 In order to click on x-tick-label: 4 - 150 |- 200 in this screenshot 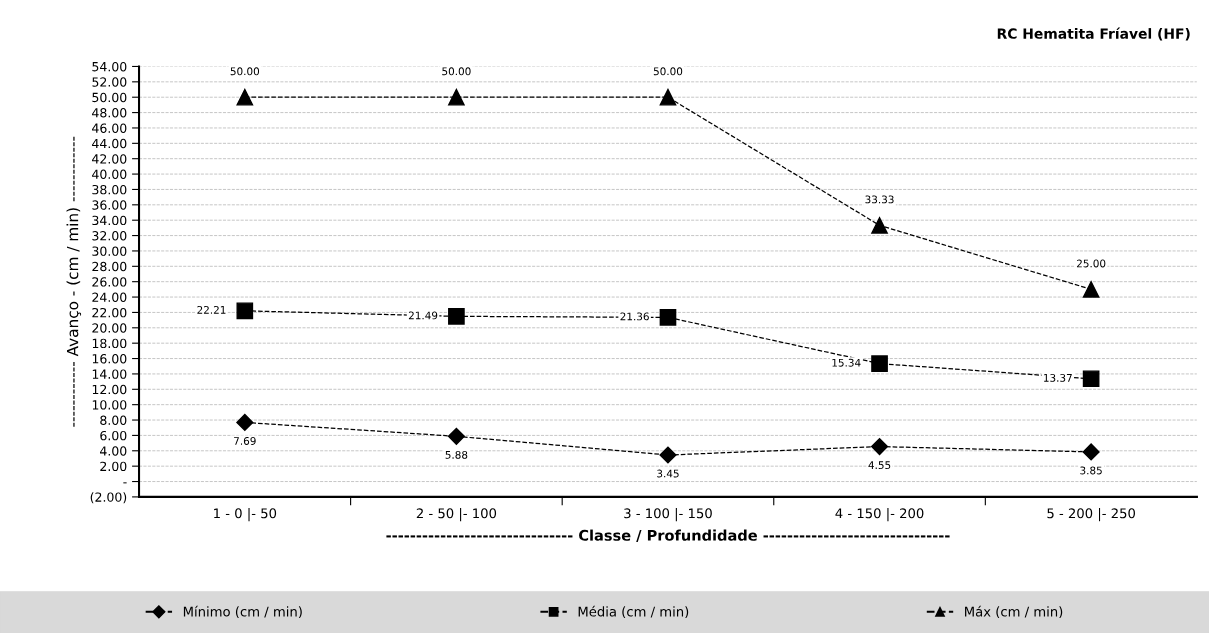, I will do `click(879, 515)`.